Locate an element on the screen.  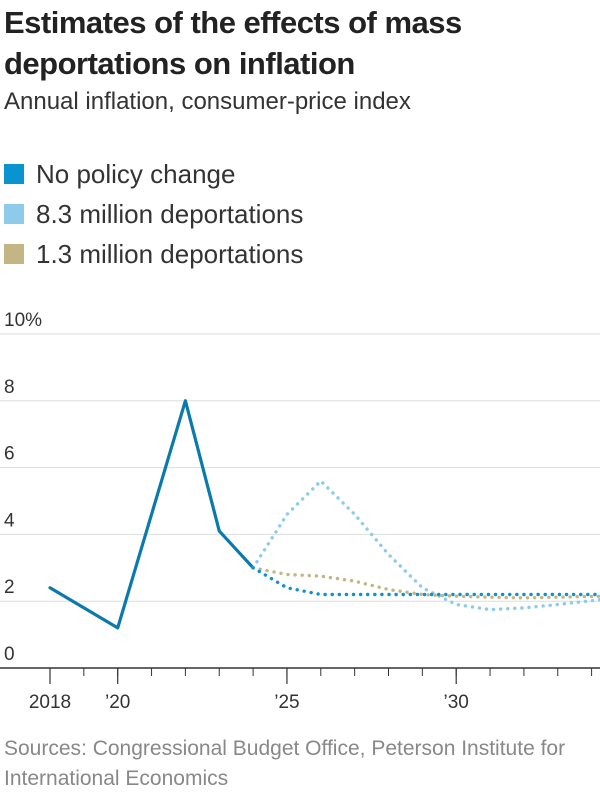
y-tick-label-8: 8 is located at coordinates (9, 387).